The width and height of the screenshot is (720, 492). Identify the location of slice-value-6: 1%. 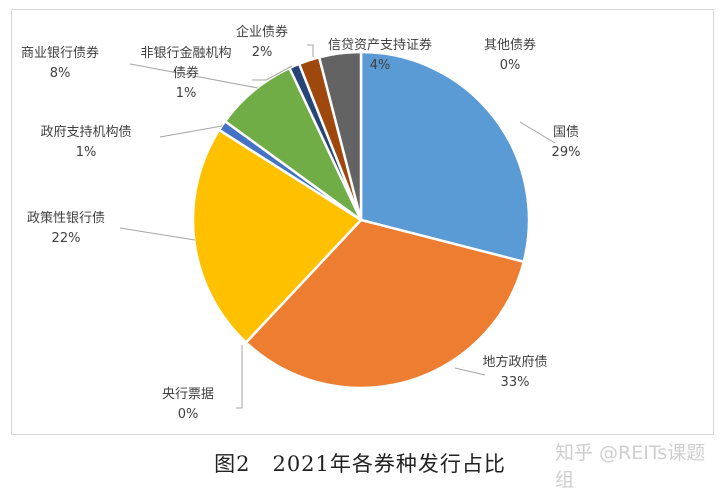
(186, 93).